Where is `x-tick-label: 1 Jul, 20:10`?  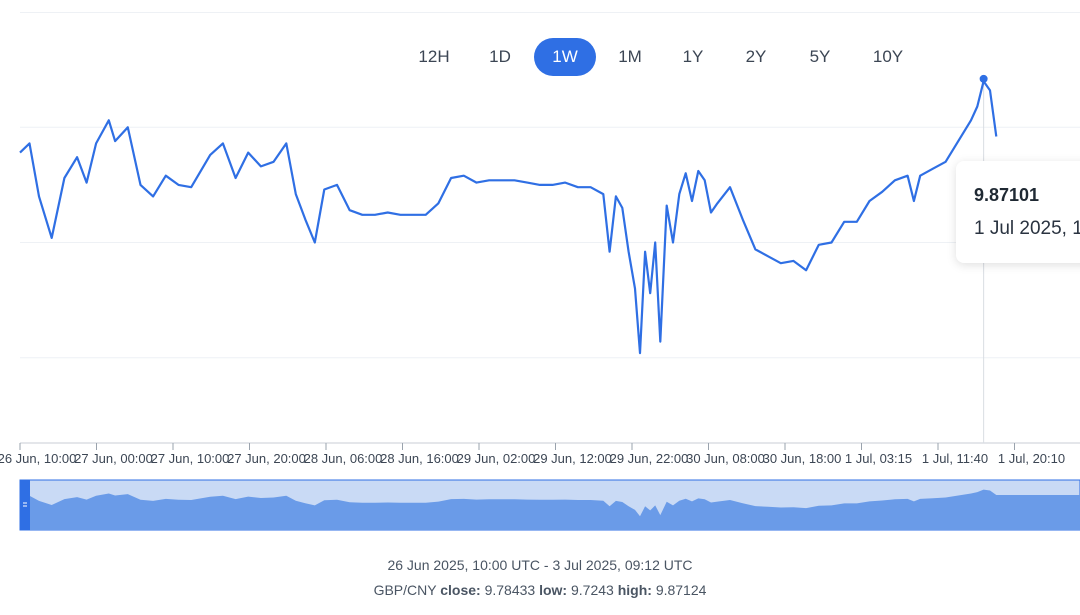
x-tick-label: 1 Jul, 20:10 is located at coordinates (1031, 458).